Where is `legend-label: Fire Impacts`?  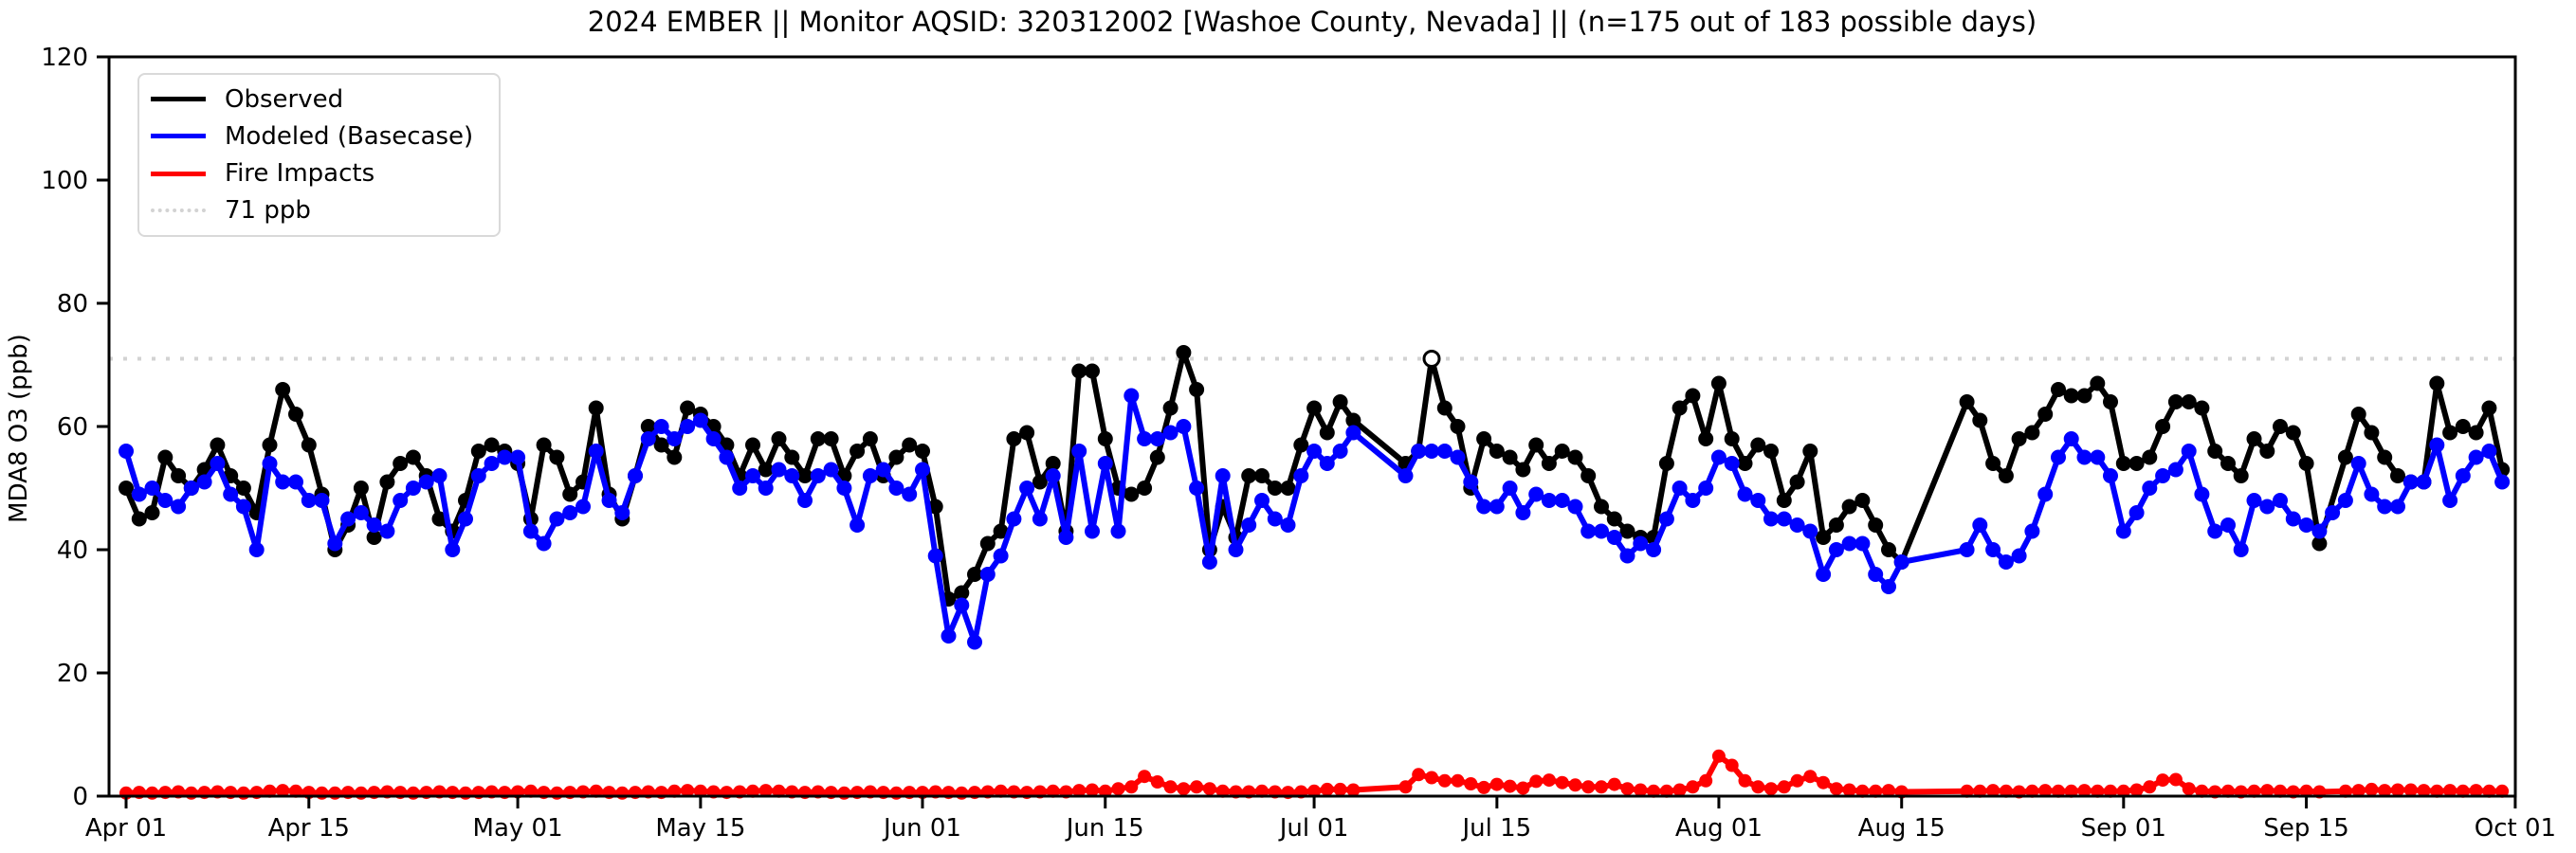
legend-label: Fire Impacts is located at coordinates (300, 174).